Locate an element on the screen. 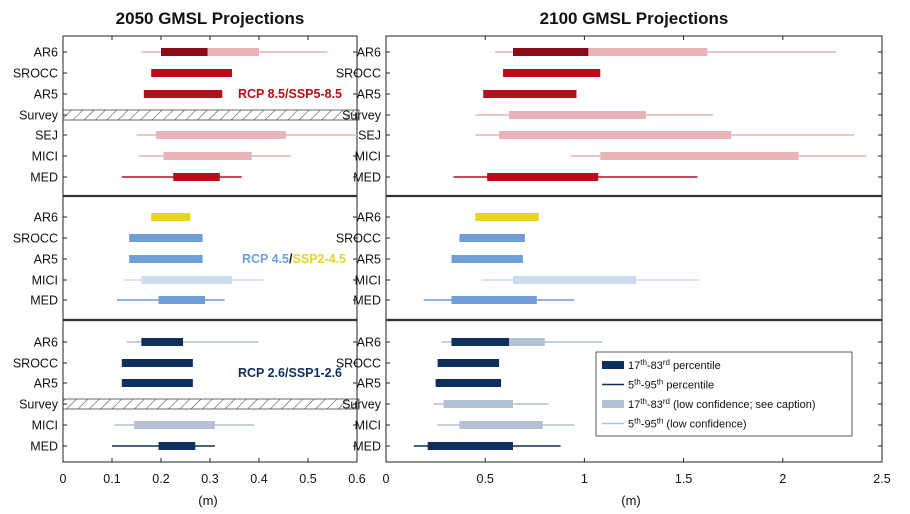  survey-hatched-band is located at coordinates (211, 115).